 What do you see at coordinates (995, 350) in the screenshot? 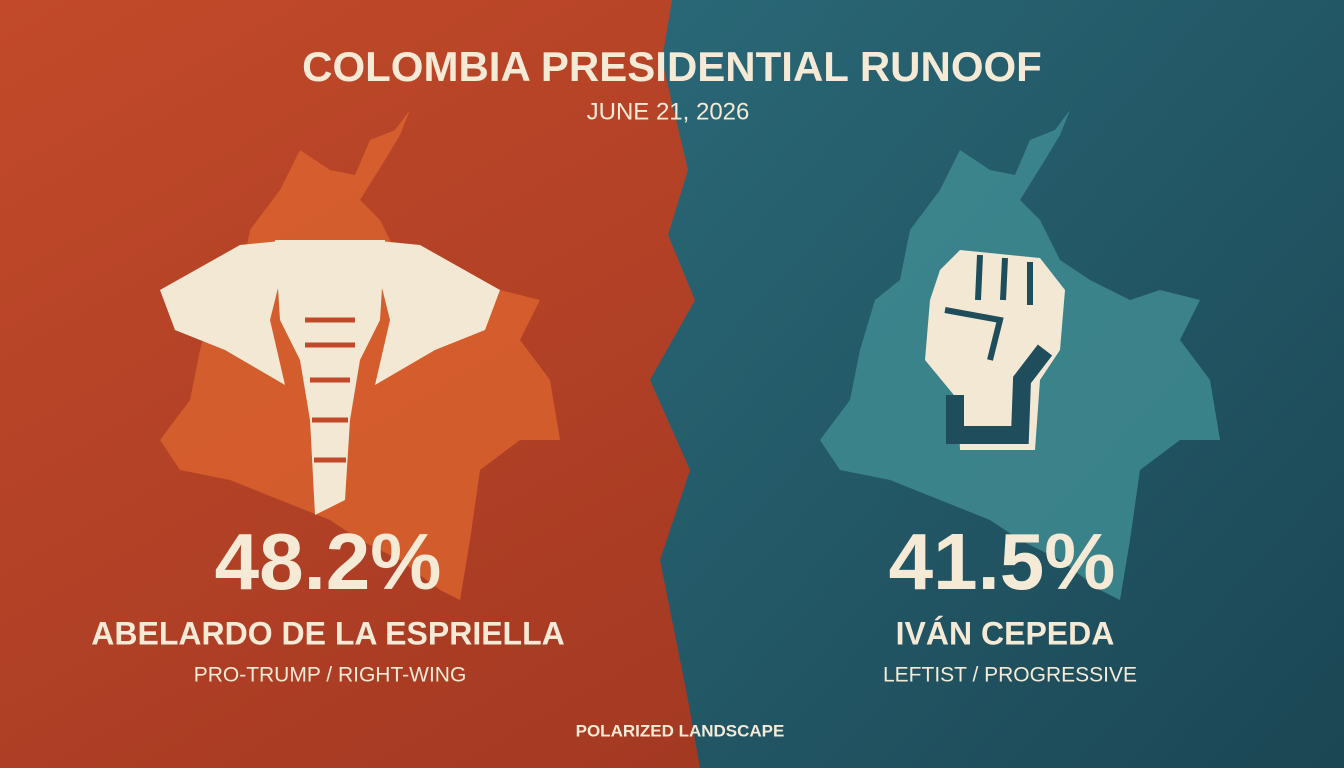
I see `fist-icon` at bounding box center [995, 350].